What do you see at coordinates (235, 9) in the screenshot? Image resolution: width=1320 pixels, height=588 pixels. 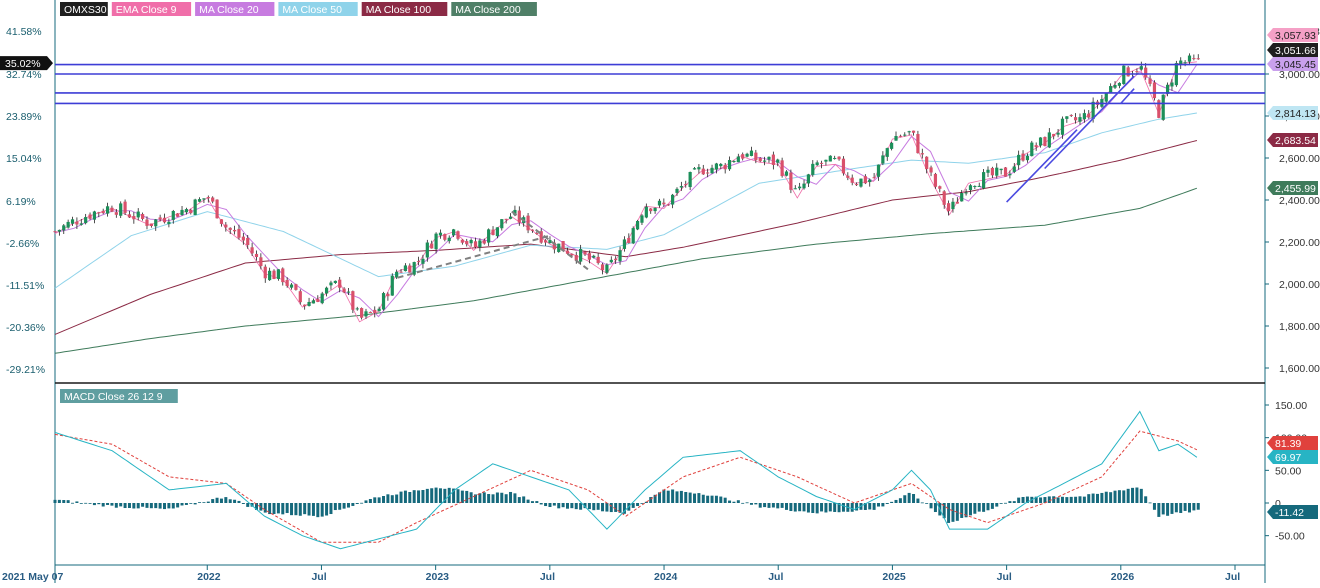 I see `legend-chip: MA Close 20` at bounding box center [235, 9].